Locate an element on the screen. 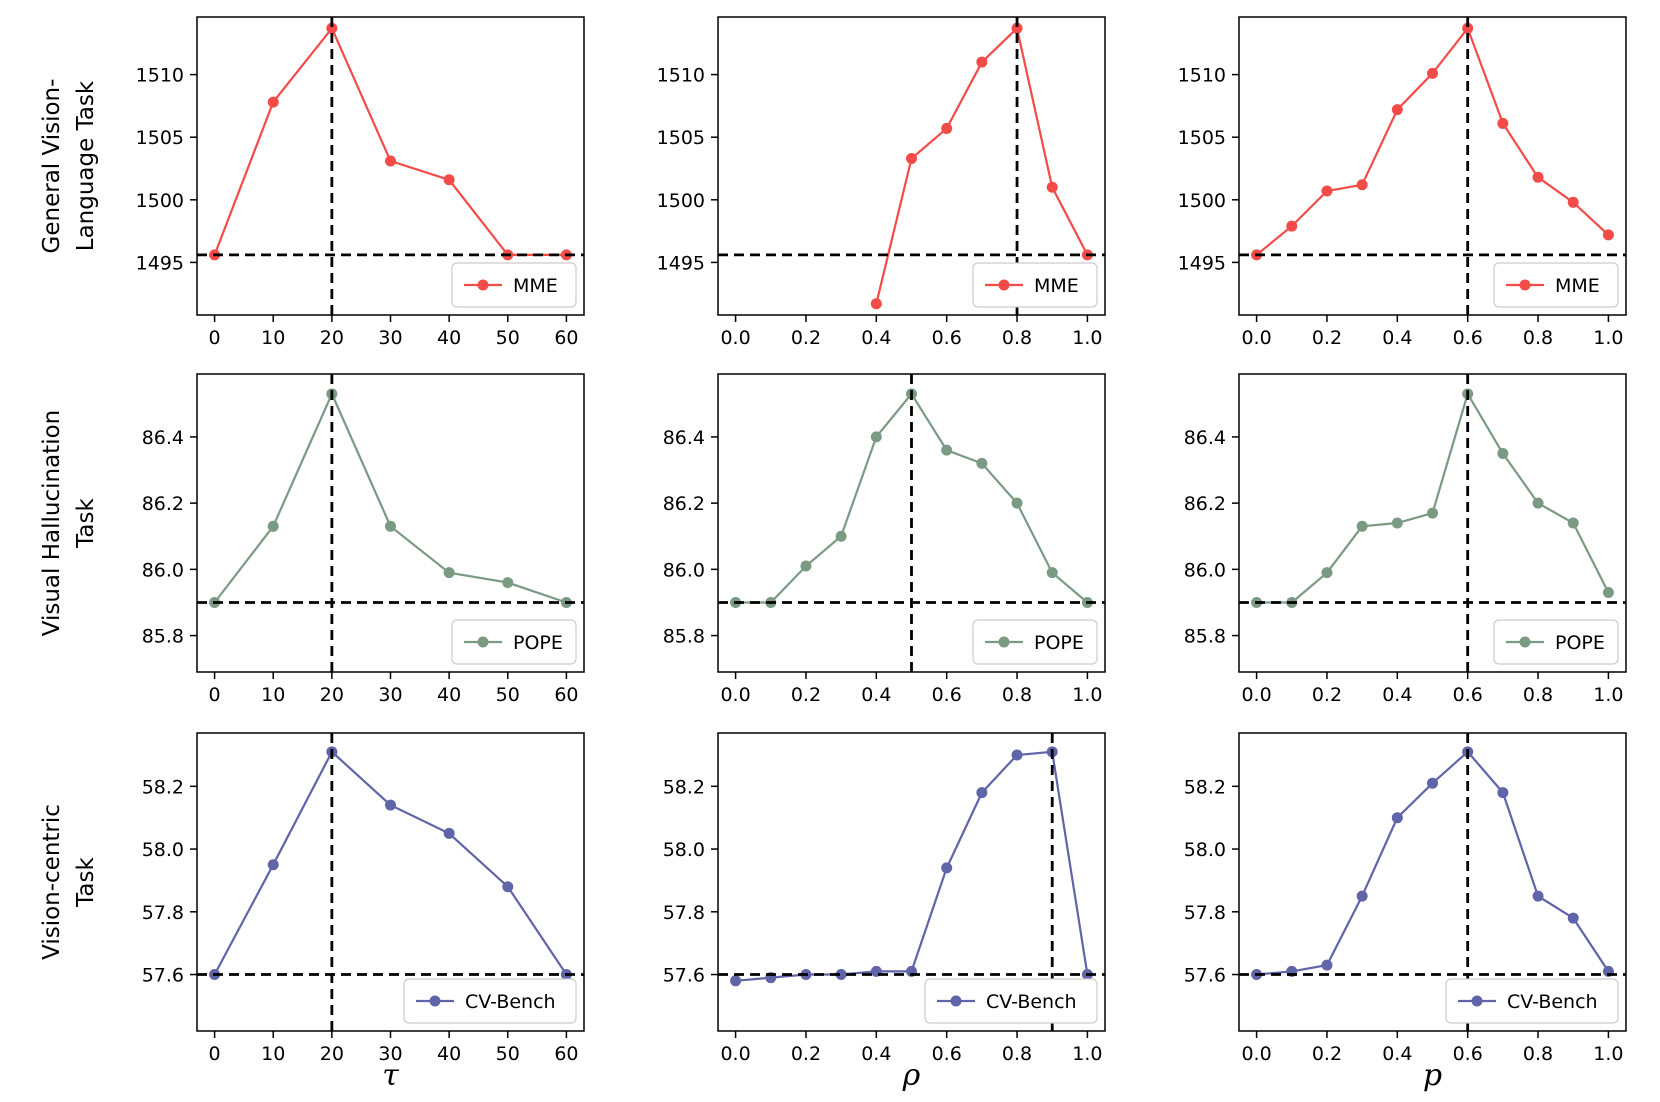 The width and height of the screenshot is (1660, 1102). y-tick-label: 1500 is located at coordinates (160, 201).